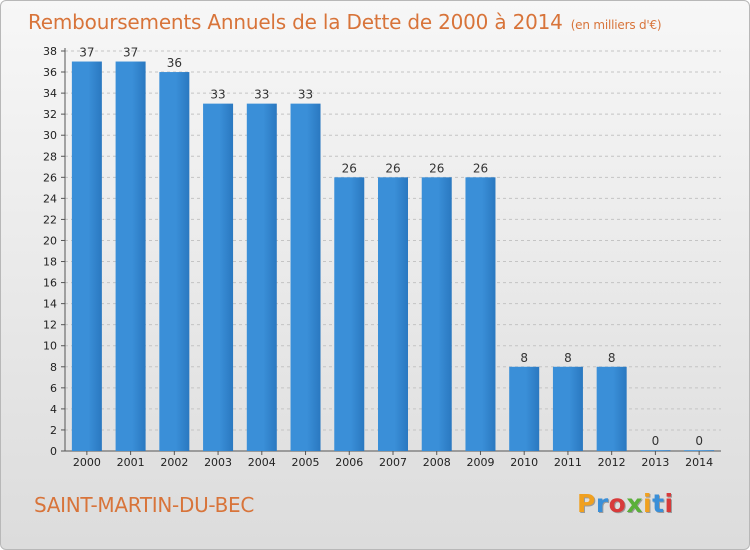  I want to click on y-tick-label: 12, so click(50, 325).